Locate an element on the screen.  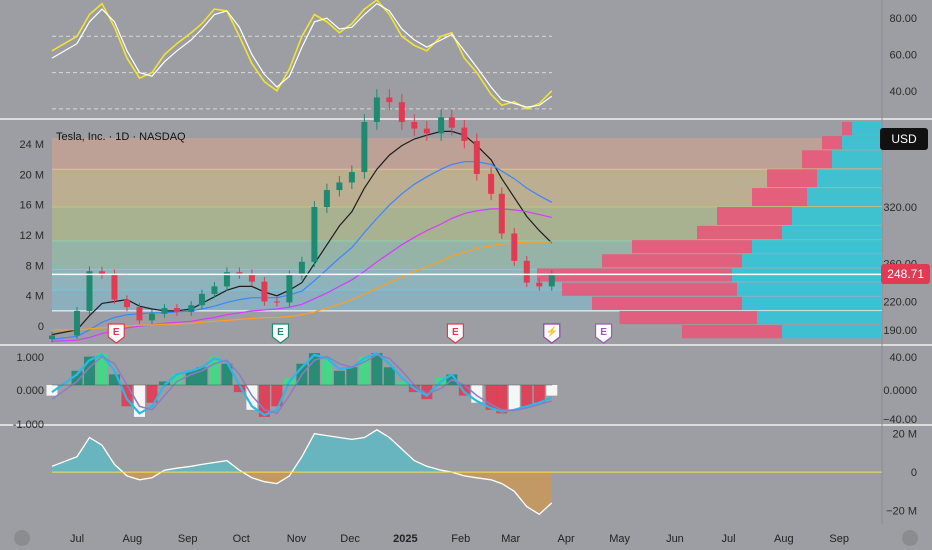
stoch-tick-label: 80.00 is located at coordinates (903, 19).